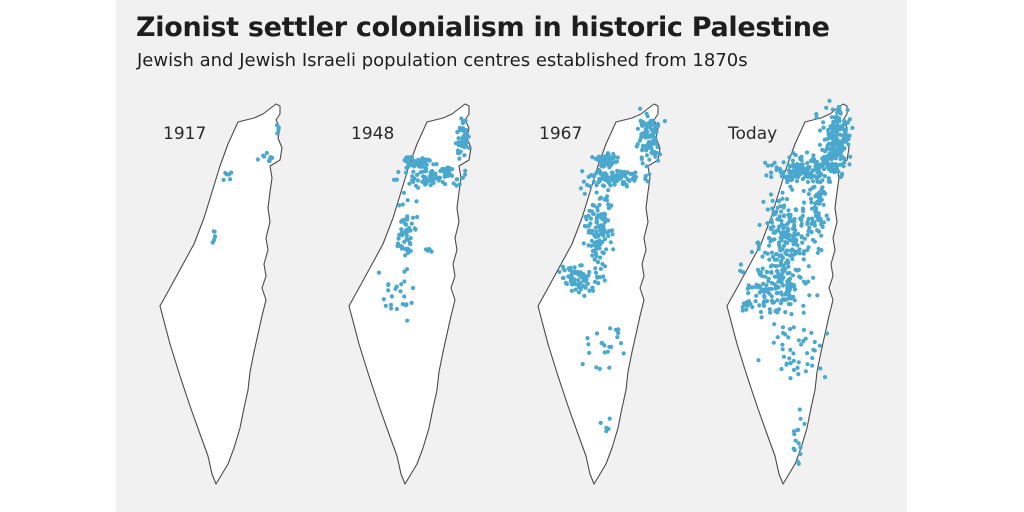 The width and height of the screenshot is (1024, 512). I want to click on territory-outline, so click(221, 294).